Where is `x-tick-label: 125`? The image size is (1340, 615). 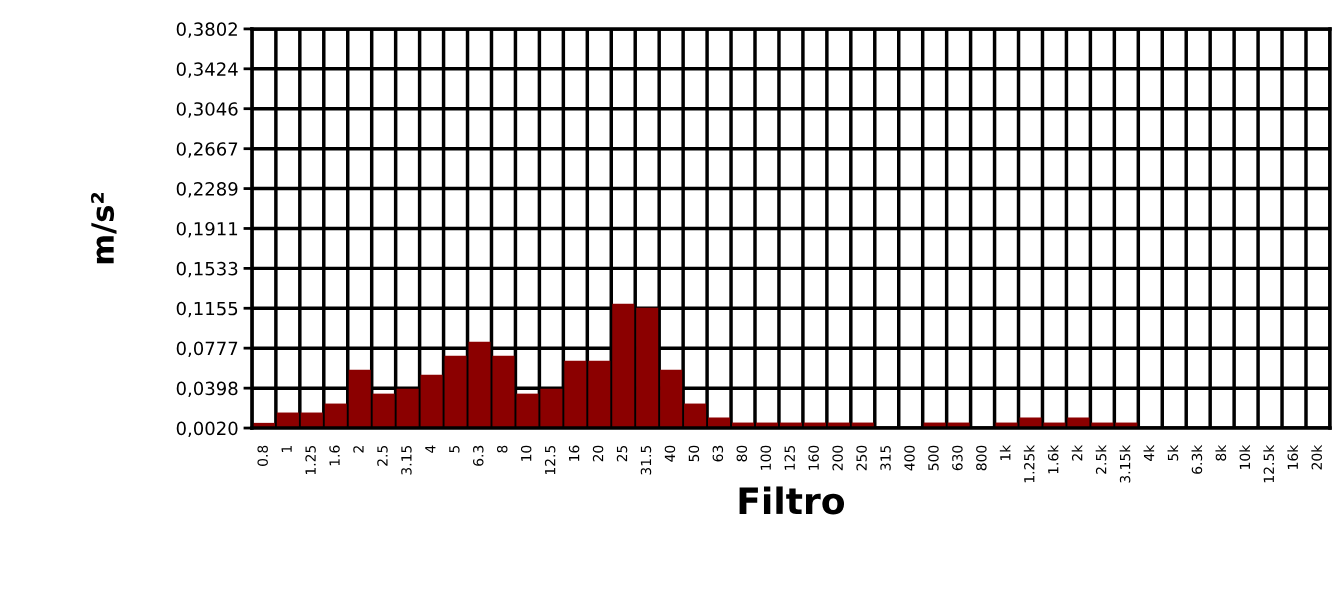 x-tick-label: 125 is located at coordinates (789, 457).